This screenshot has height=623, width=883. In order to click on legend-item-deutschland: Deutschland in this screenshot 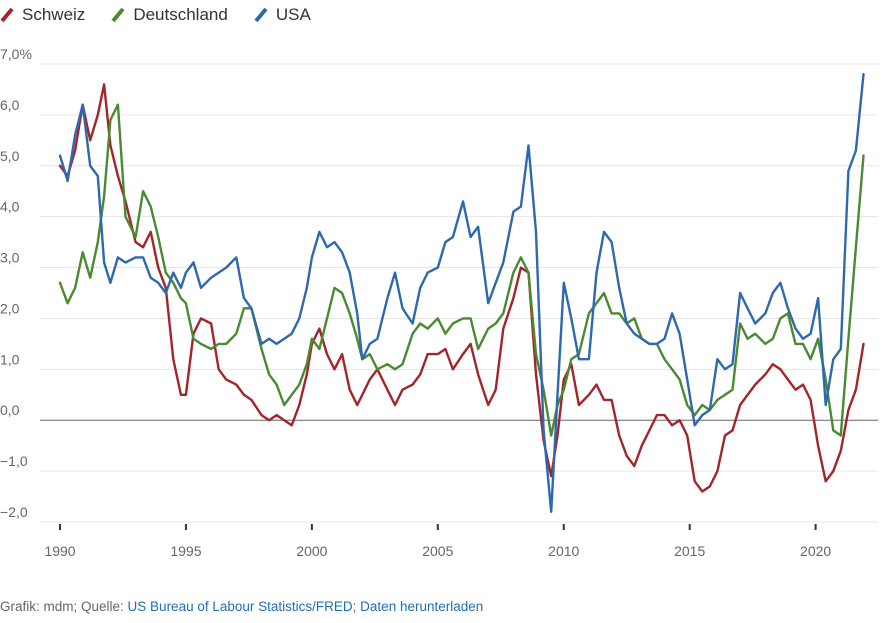, I will do `click(169, 15)`.